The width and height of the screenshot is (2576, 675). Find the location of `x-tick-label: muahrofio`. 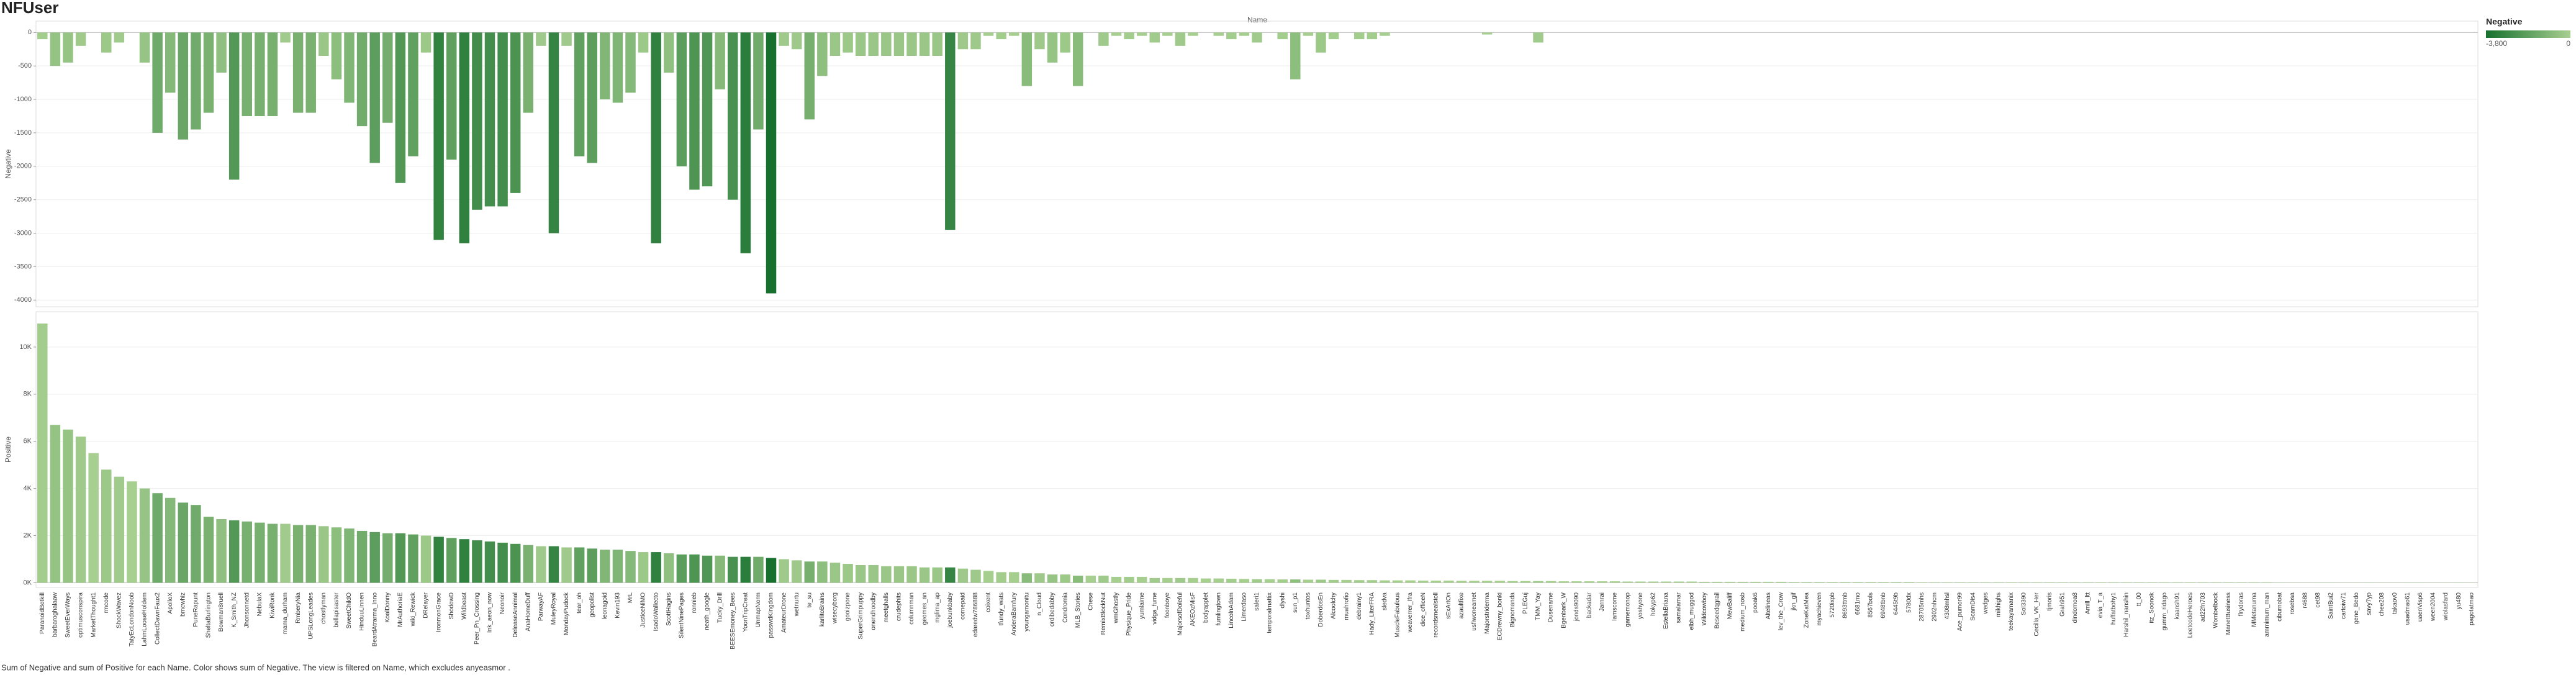

x-tick-label: muahrofio is located at coordinates (1346, 606).